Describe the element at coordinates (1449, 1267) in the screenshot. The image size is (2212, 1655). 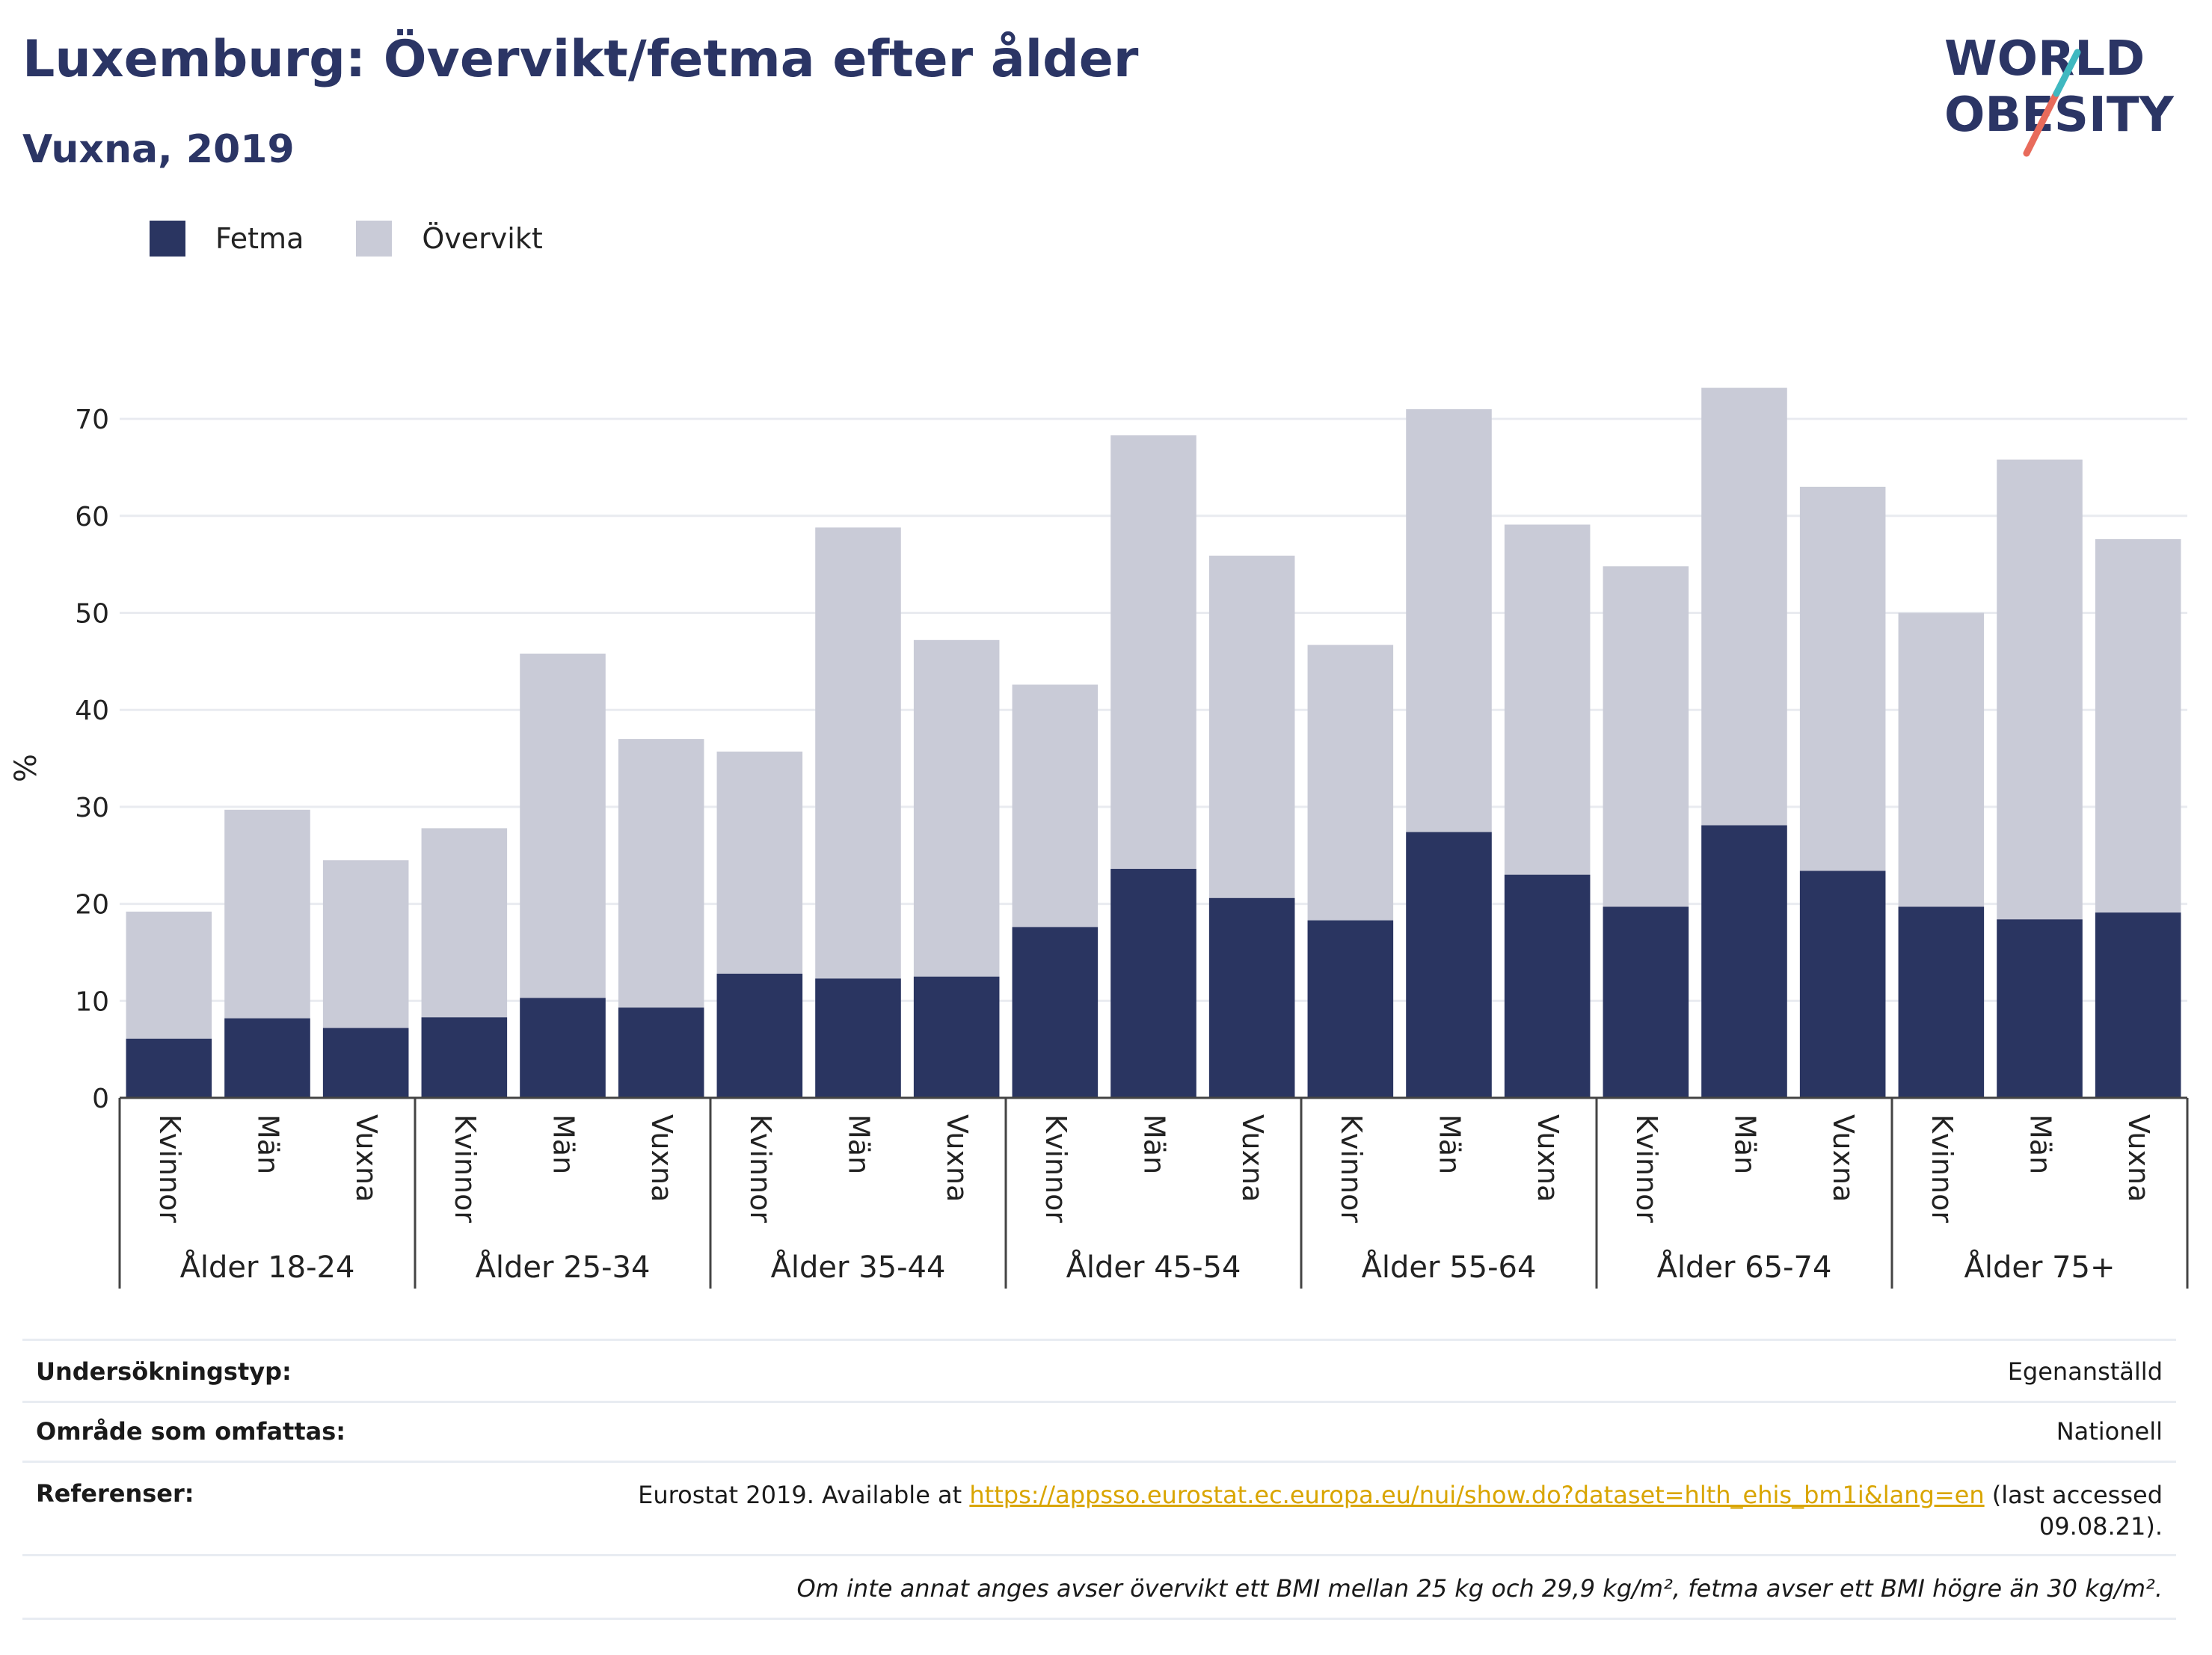
I see `group-label: Ålder 55-64` at that location.